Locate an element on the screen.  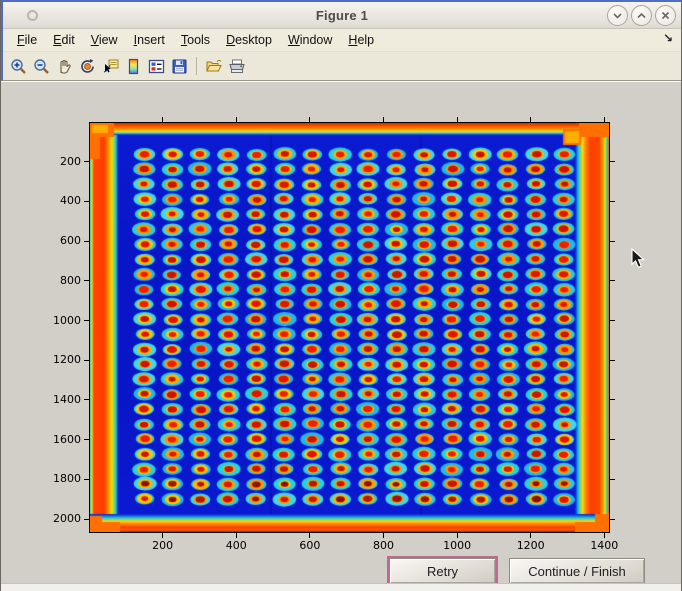
window-bottom-border is located at coordinates (341, 587).